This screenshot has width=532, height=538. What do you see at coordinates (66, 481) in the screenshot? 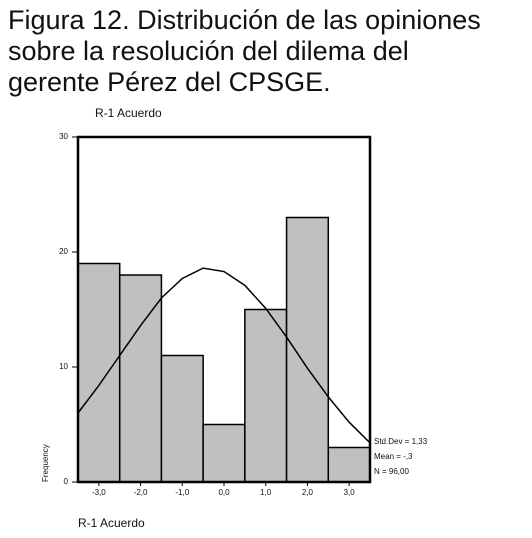
I see `y-tick-label: 0` at bounding box center [66, 481].